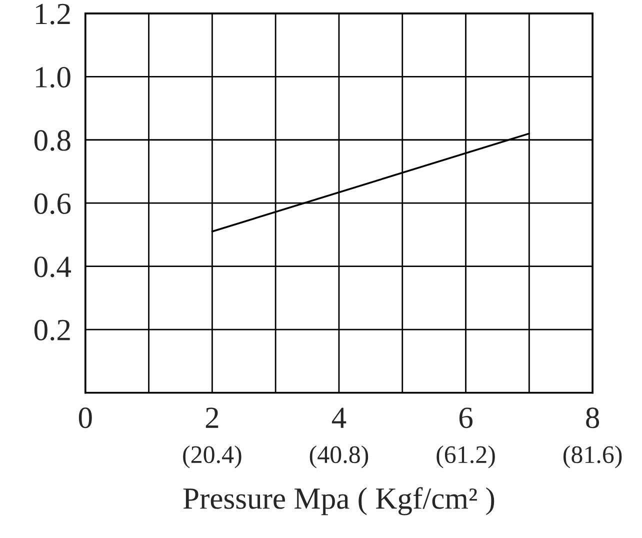  What do you see at coordinates (465, 457) in the screenshot?
I see `x2-tick-label: (61.2)` at bounding box center [465, 457].